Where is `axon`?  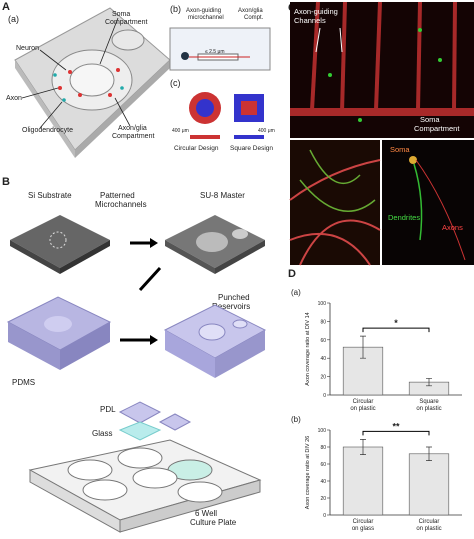
axon is located at coordinates (440, 210).